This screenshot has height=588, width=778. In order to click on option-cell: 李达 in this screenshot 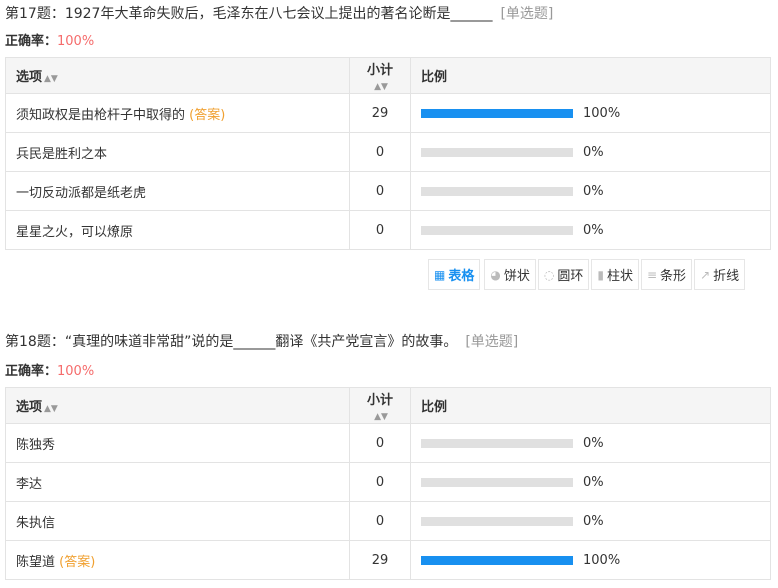, I will do `click(177, 482)`.